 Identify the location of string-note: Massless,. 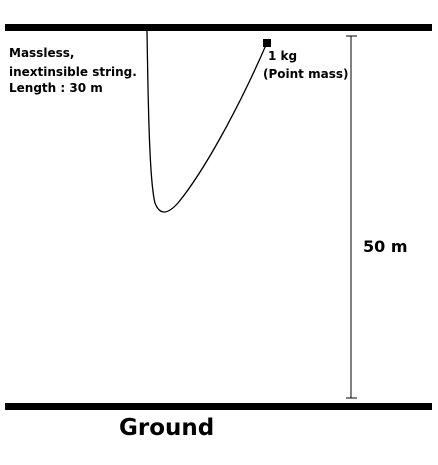
(41, 53).